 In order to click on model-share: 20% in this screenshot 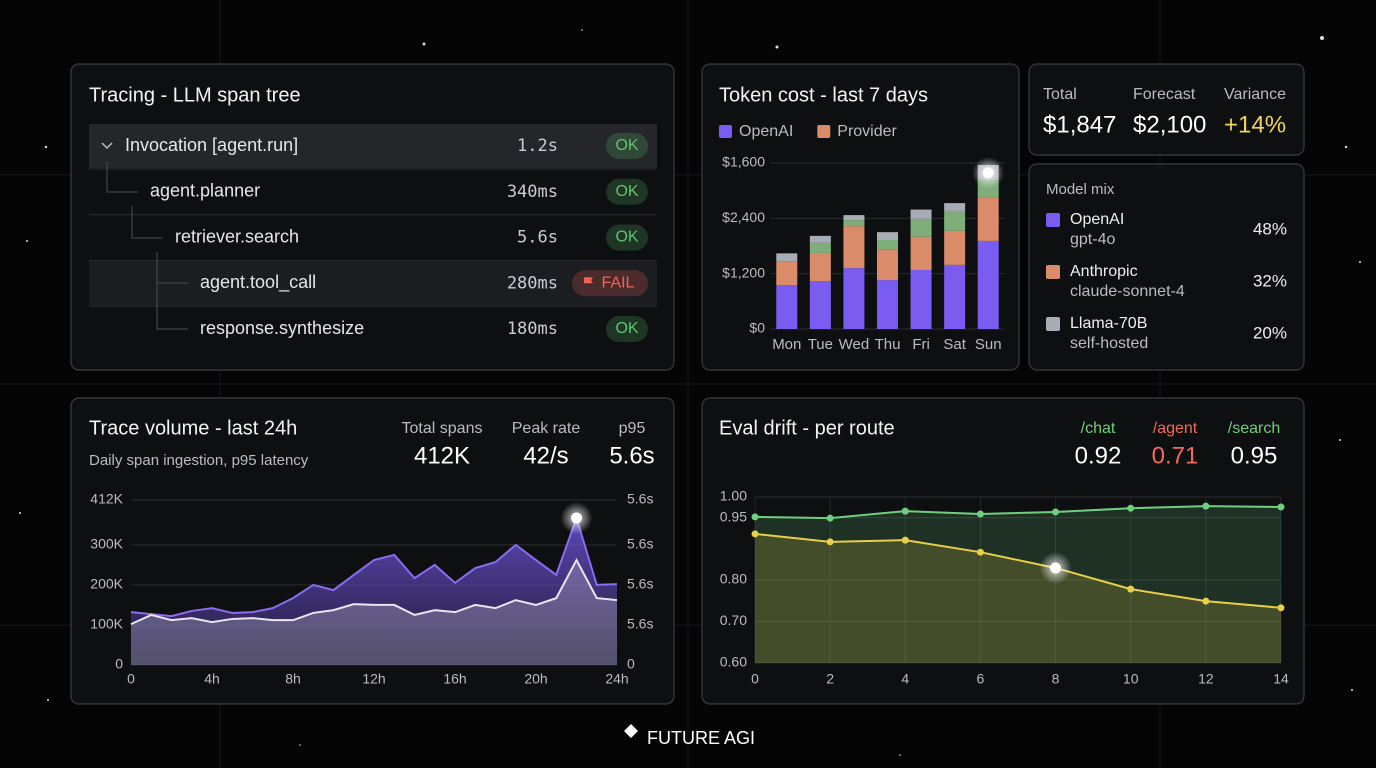, I will do `click(1270, 332)`.